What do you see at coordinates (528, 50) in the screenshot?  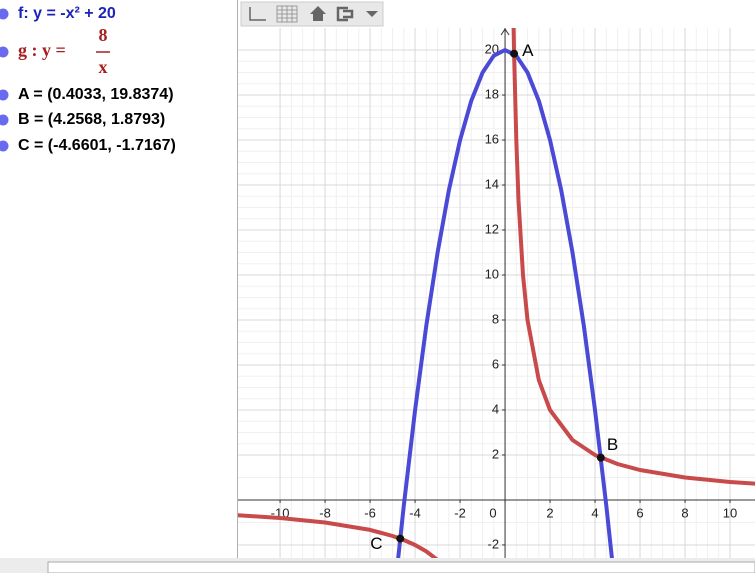 I see `point-label: A` at bounding box center [528, 50].